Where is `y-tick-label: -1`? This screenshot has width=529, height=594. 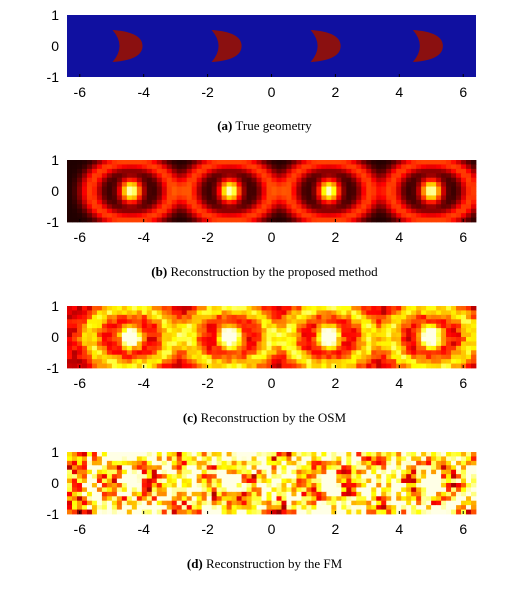 y-tick-label: -1 is located at coordinates (53, 368).